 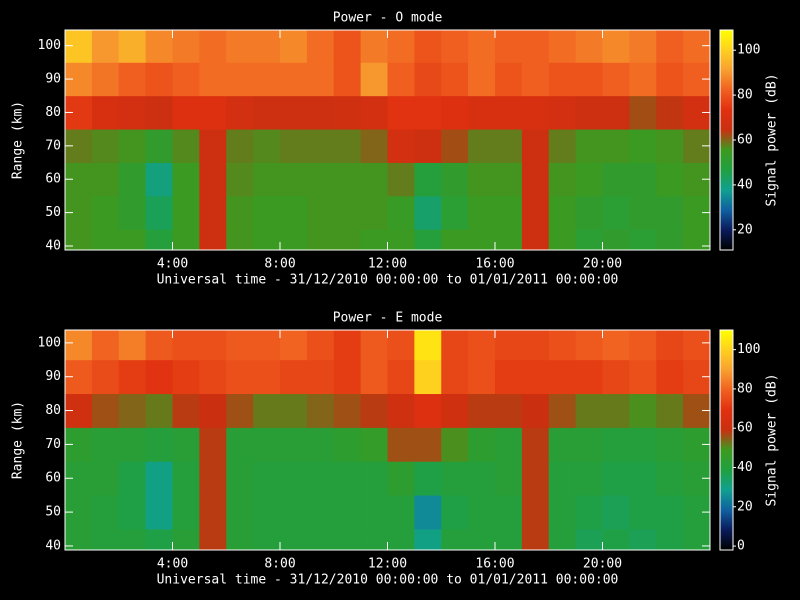 What do you see at coordinates (772, 139) in the screenshot?
I see `colorbar-label: Signal power (dB)` at bounding box center [772, 139].